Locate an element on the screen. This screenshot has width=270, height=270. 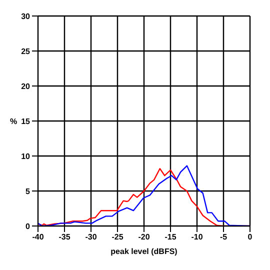
y-tick-label: 15 is located at coordinates (26, 121).